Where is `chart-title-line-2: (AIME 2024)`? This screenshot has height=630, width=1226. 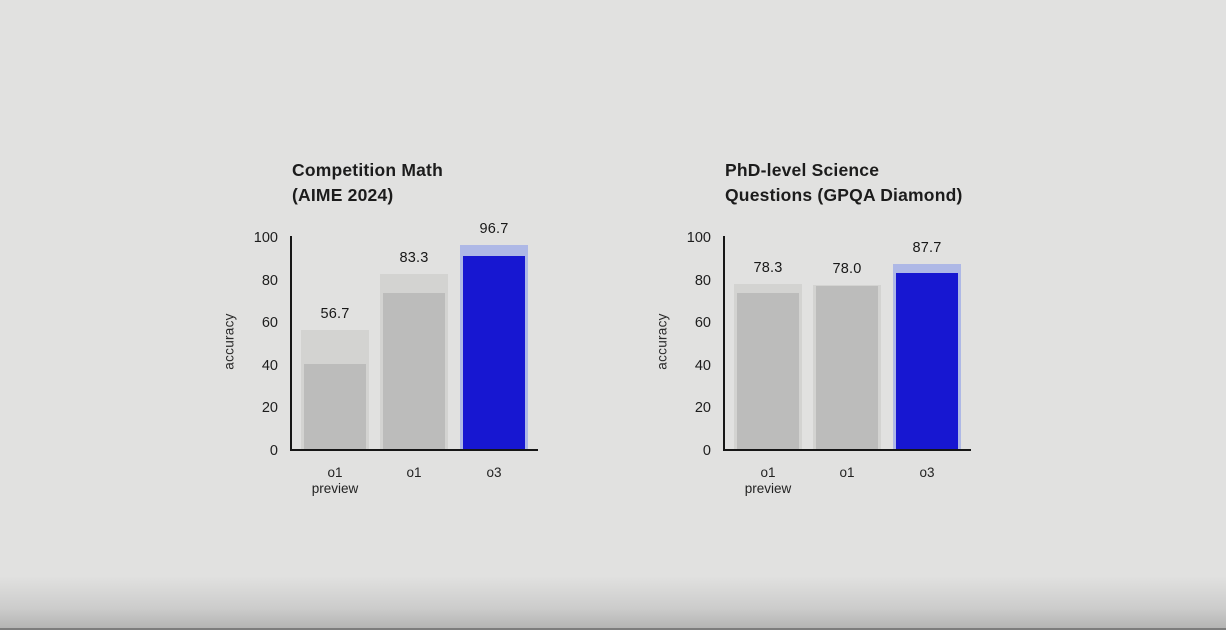
chart-title-line-2: (AIME 2024) is located at coordinates (343, 195).